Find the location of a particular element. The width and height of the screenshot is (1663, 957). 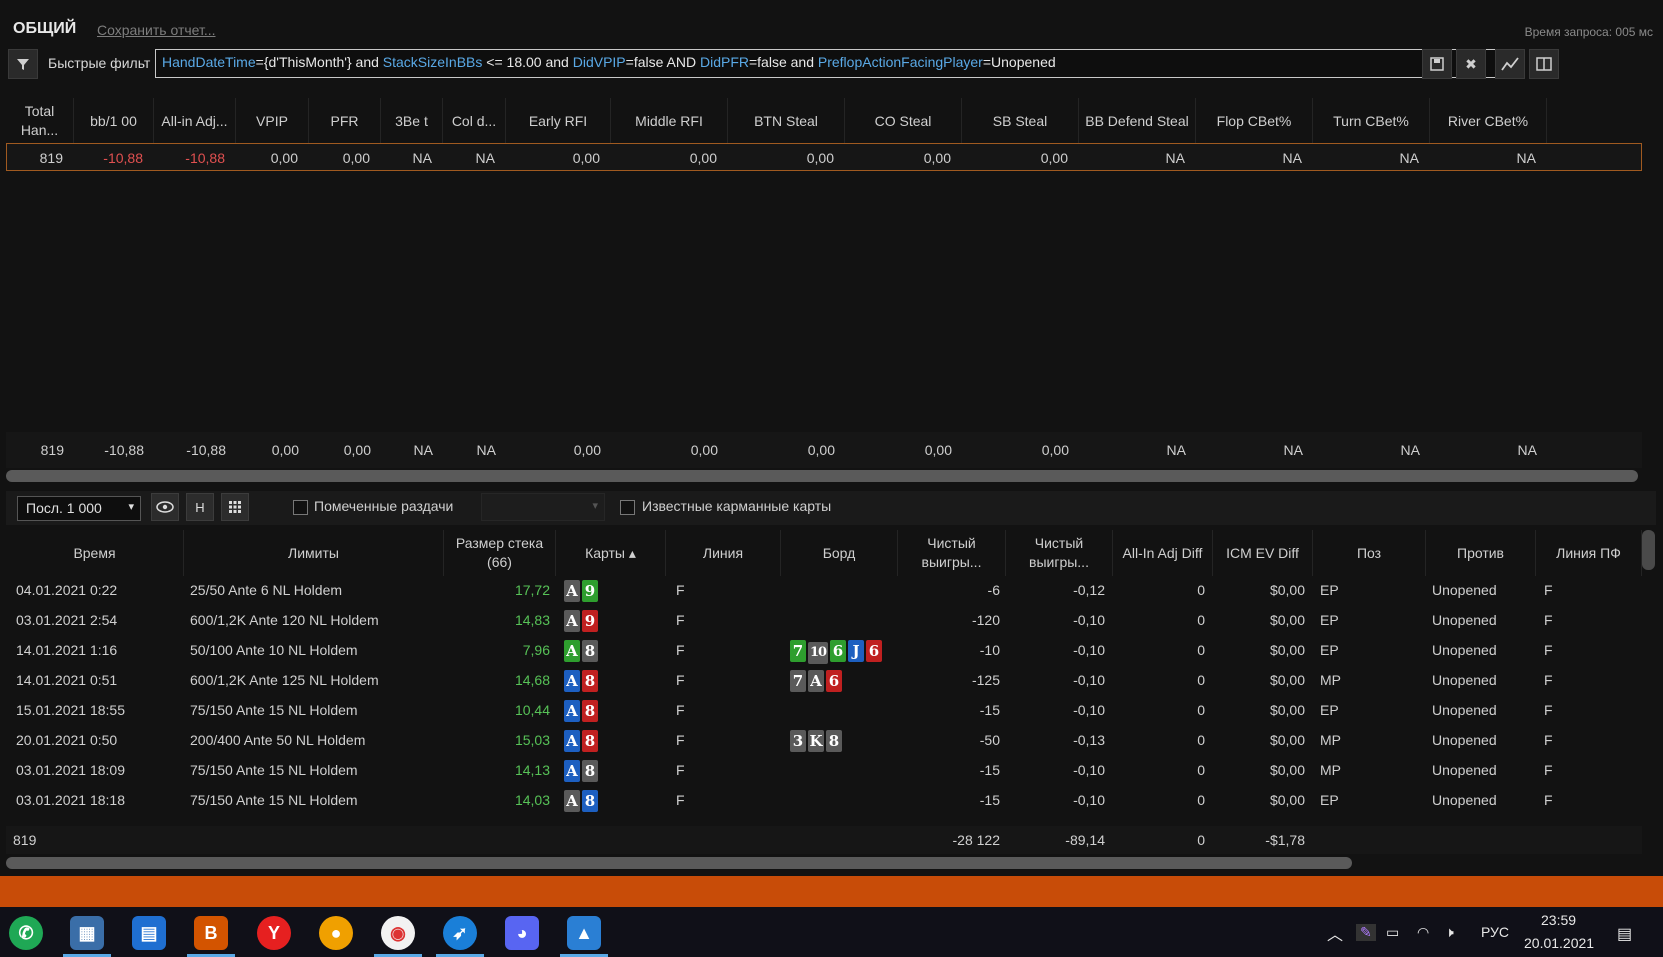

yandex-browser-icon: Y is located at coordinates (274, 933).